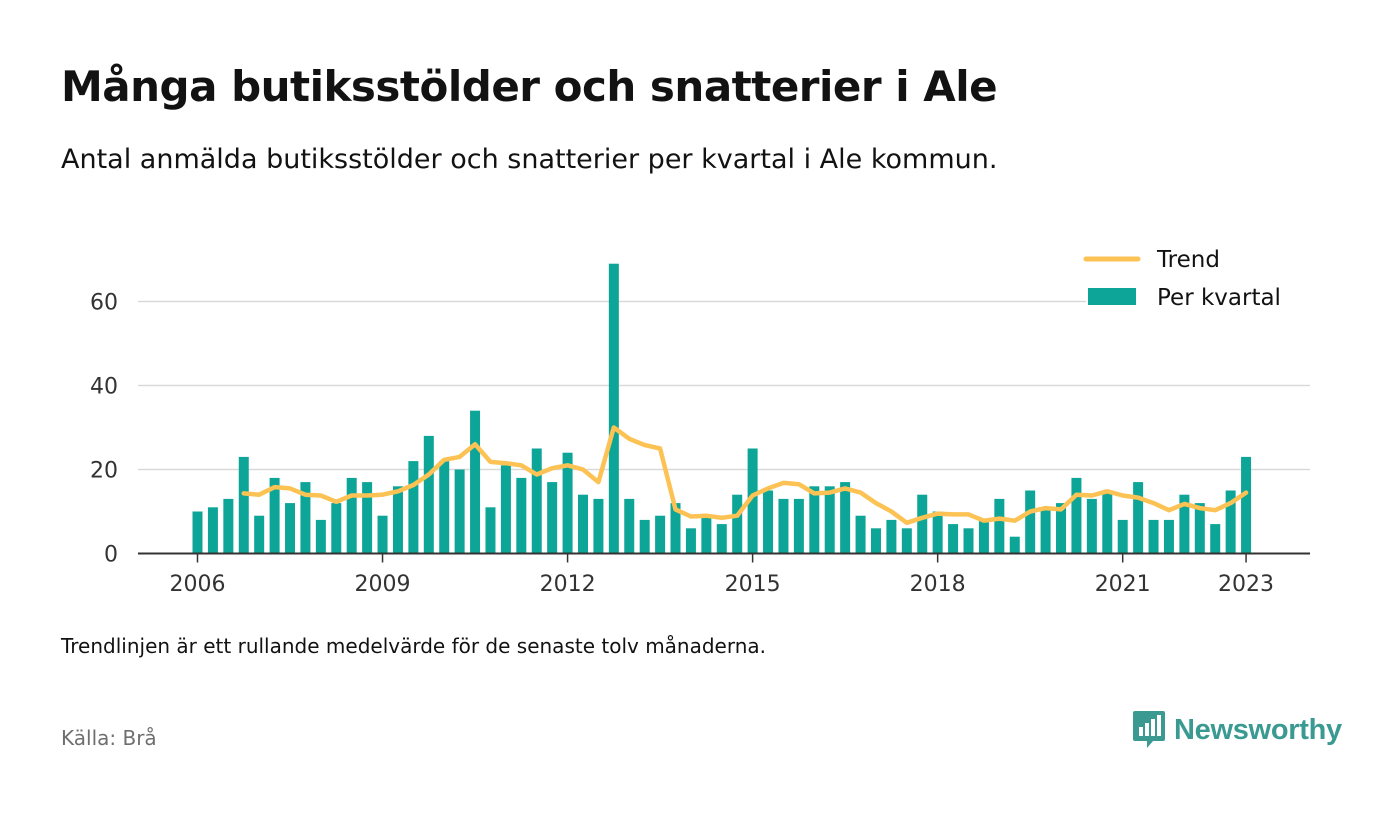 This screenshot has width=1400, height=813. Describe the element at coordinates (104, 303) in the screenshot. I see `y-tick-label: 60` at that location.